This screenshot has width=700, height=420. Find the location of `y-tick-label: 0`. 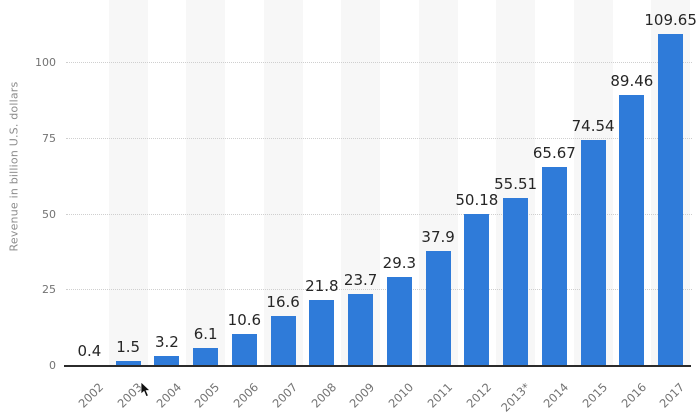

y-tick-label: 0 is located at coordinates (52, 365).